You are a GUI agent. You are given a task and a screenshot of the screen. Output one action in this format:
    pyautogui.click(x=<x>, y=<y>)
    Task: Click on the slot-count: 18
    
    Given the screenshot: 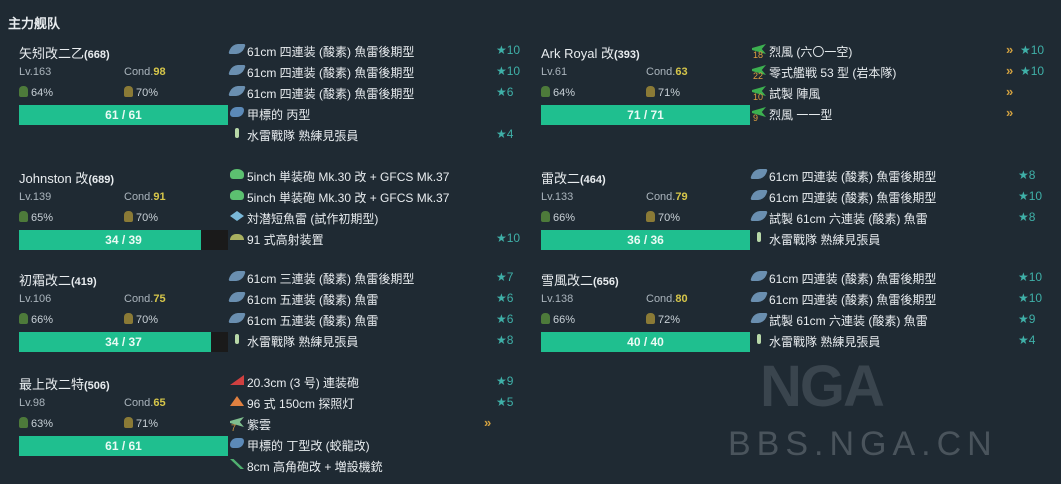 What is the action you would take?
    pyautogui.click(x=758, y=55)
    